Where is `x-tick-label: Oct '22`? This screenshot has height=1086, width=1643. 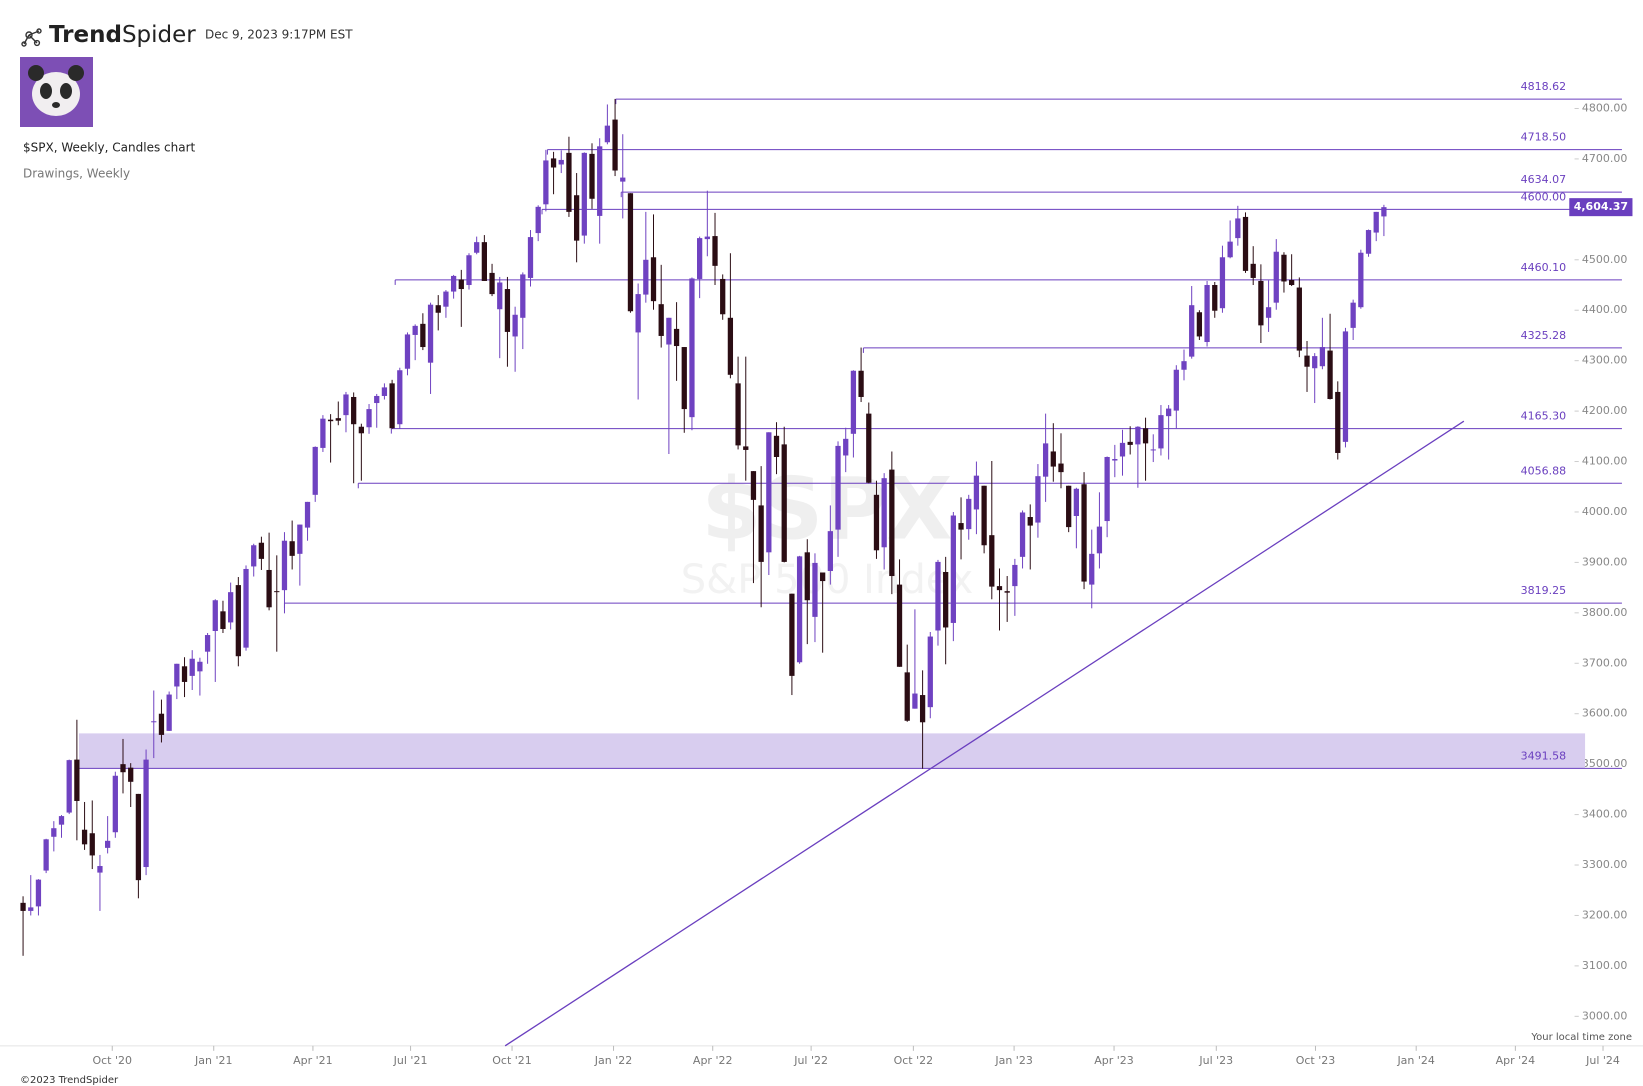 x-tick-label: Oct '22 is located at coordinates (914, 1060).